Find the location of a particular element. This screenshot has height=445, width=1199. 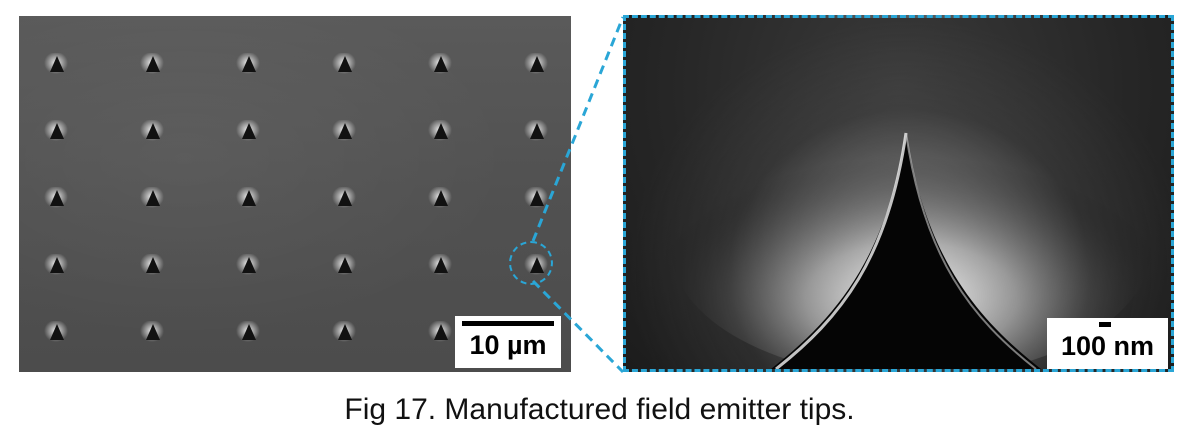

scale-bar-label: 100 nm is located at coordinates (1107, 346).